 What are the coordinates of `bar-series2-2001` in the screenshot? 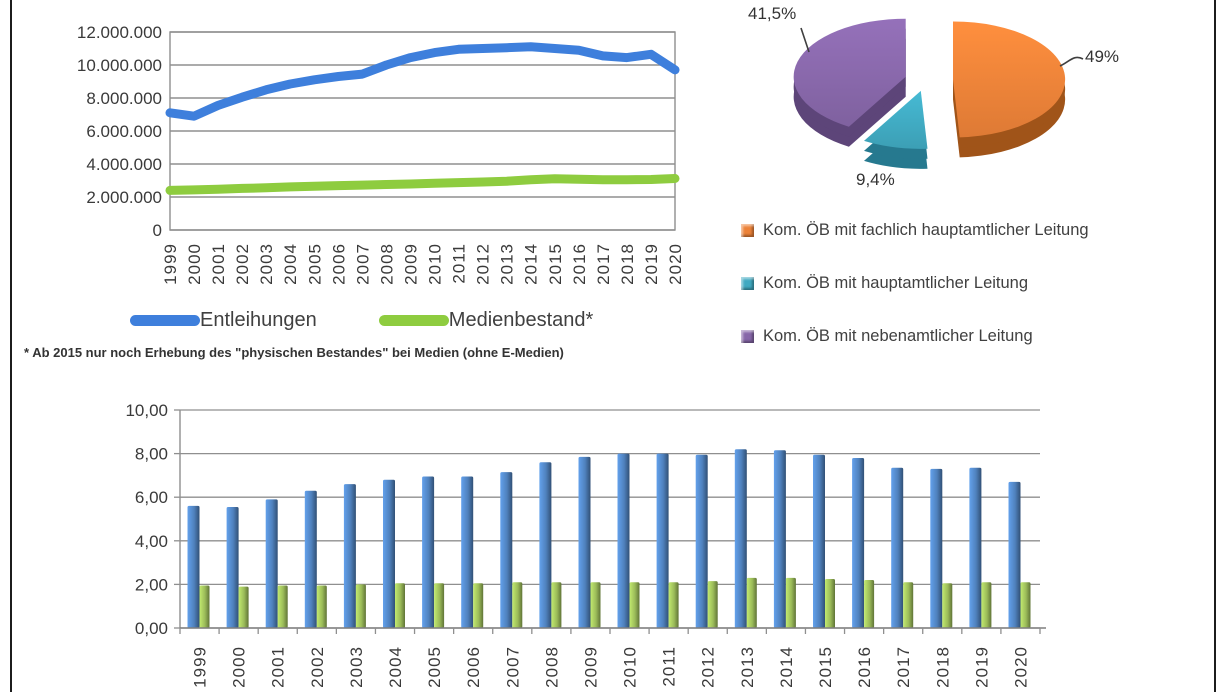 It's located at (282, 606).